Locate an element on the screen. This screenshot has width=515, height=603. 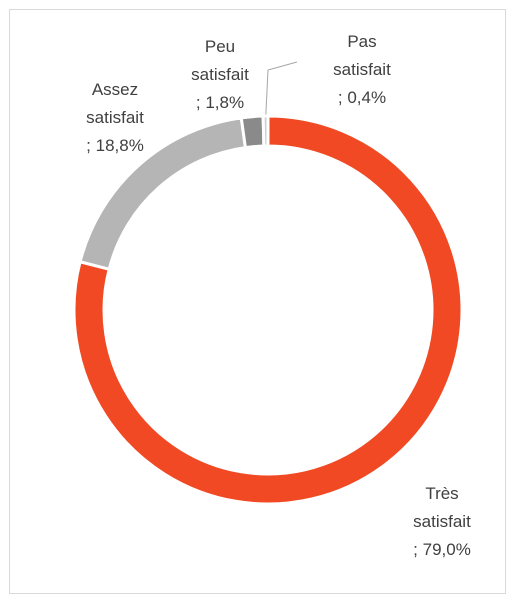
data-label: Très satisfait ; 79,0% is located at coordinates (442, 522).